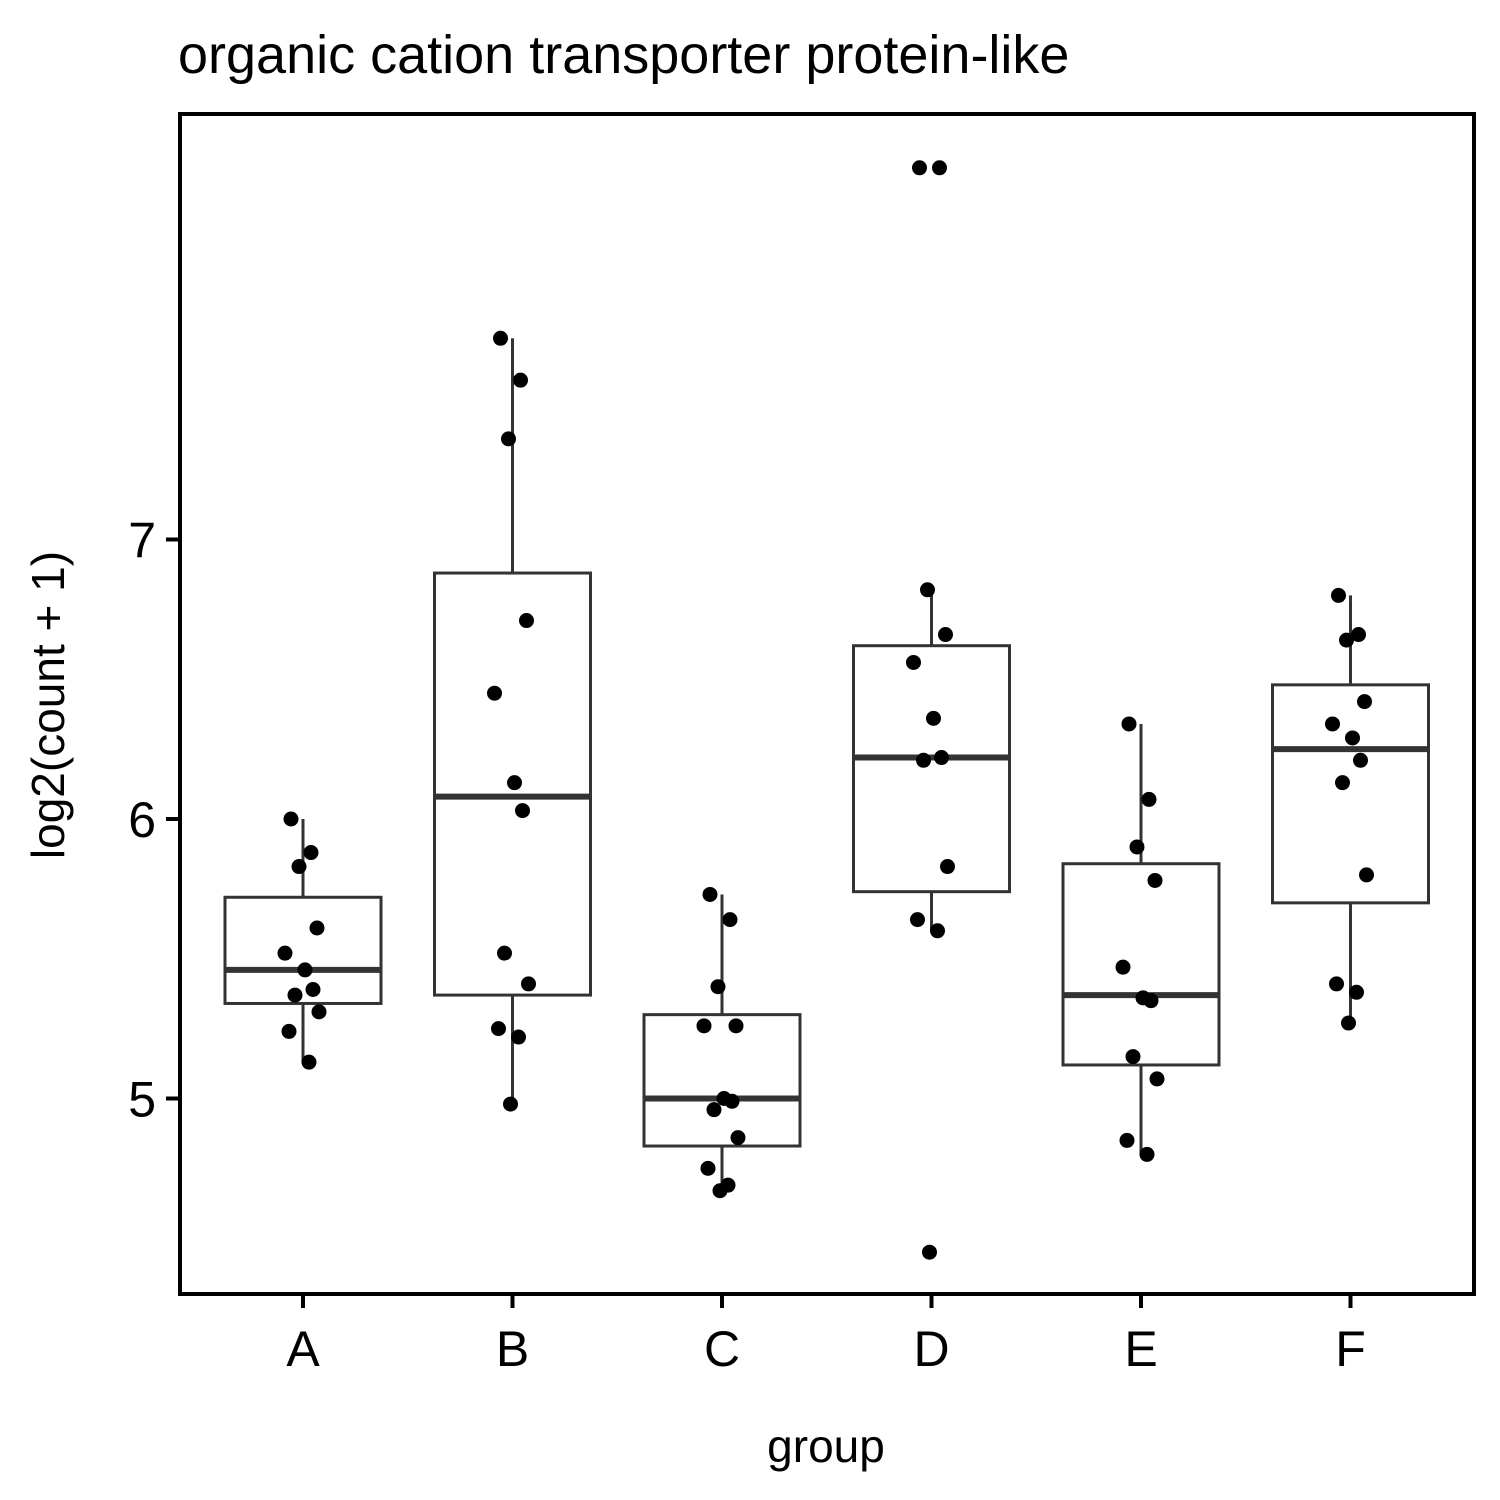  What do you see at coordinates (48, 705) in the screenshot?
I see `y-axis-label: log2(count + 1)` at bounding box center [48, 705].